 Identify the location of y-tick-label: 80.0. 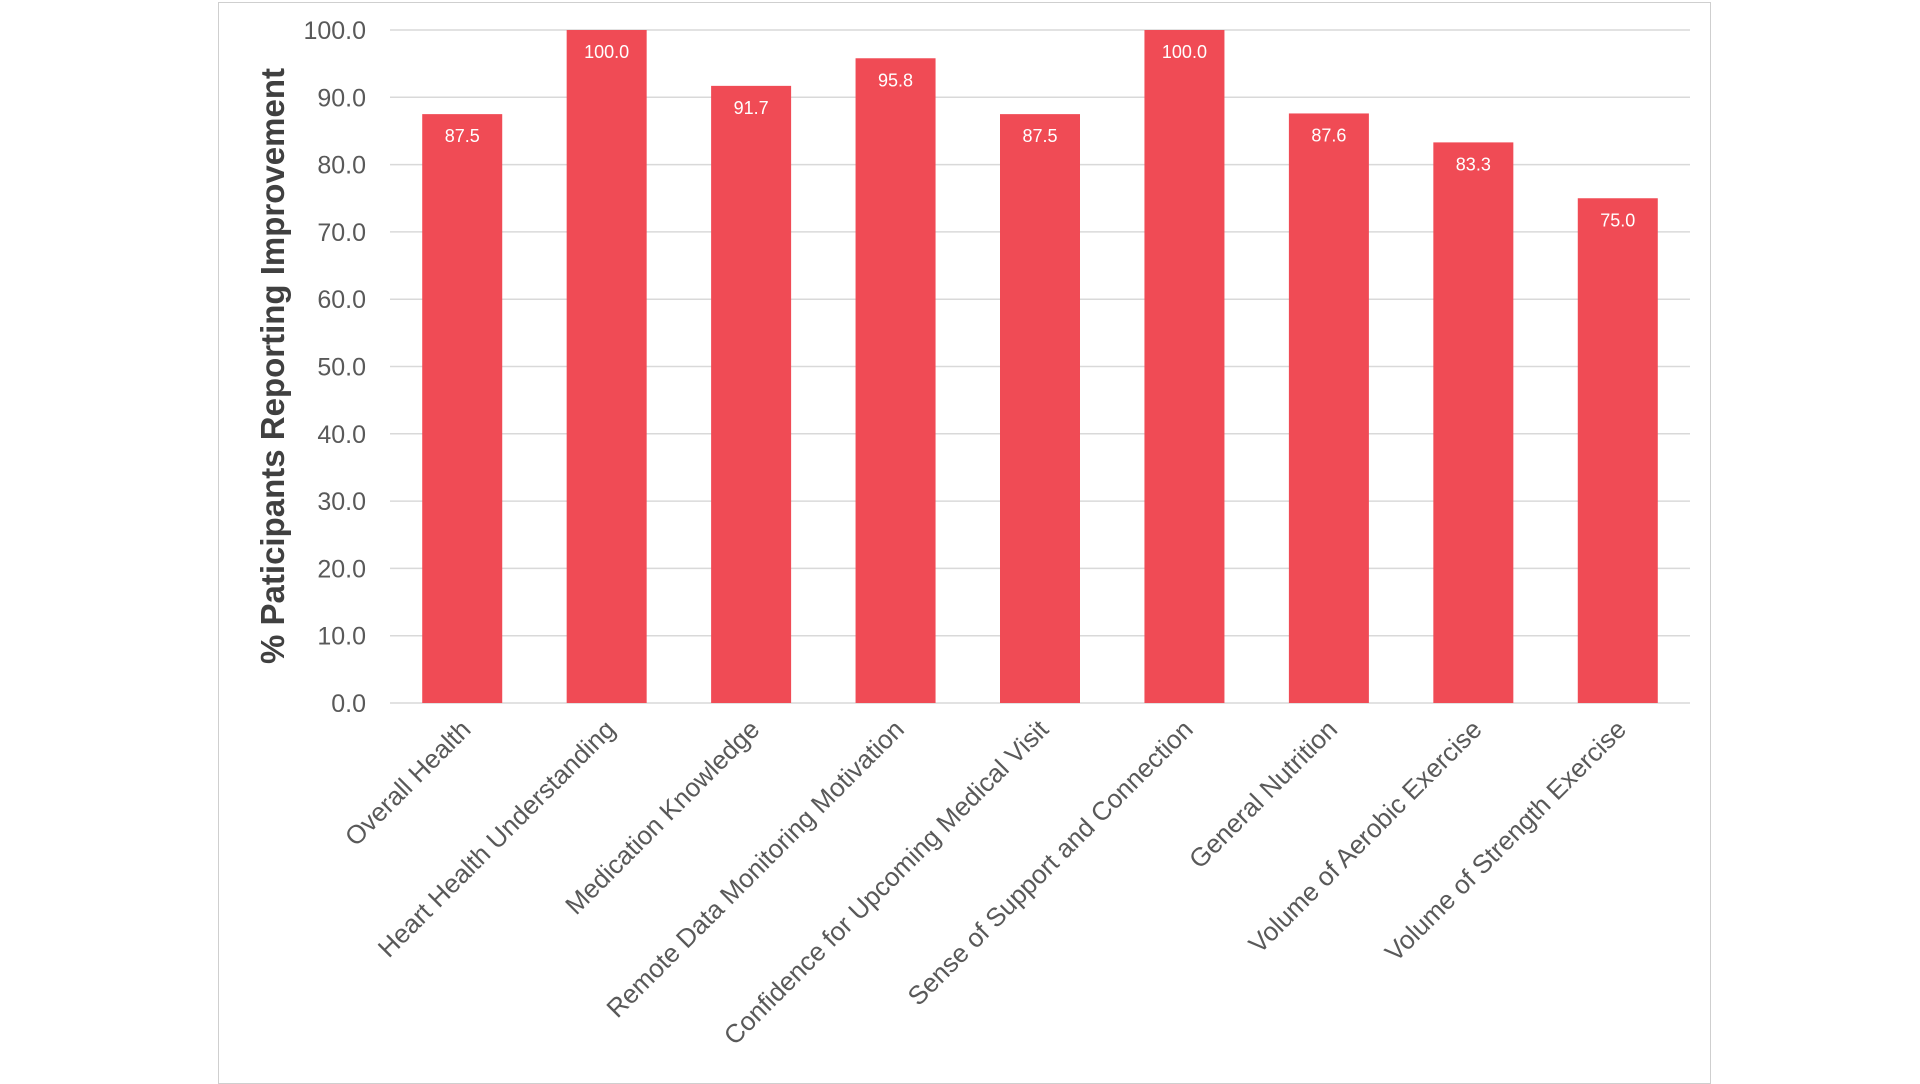
(341, 166).